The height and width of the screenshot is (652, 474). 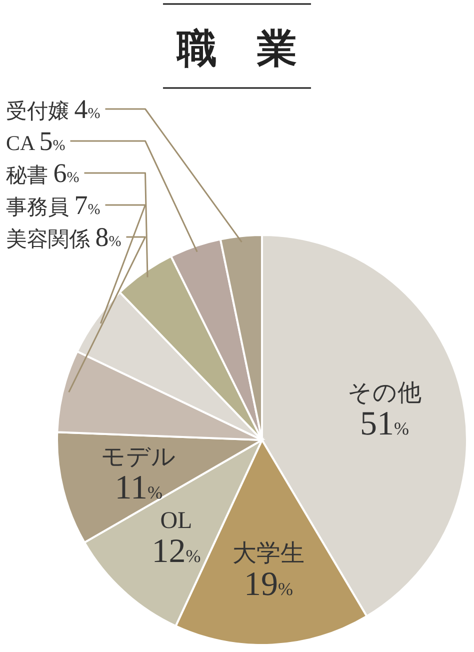 What do you see at coordinates (108, 237) in the screenshot?
I see `data-label: 8%` at bounding box center [108, 237].